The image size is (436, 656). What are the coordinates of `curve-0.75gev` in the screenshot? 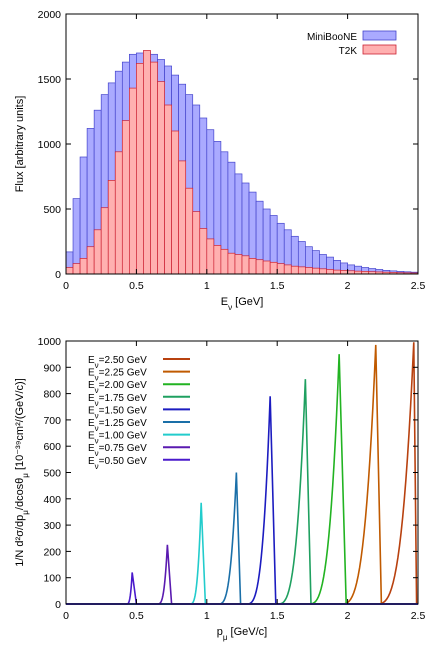 It's located at (242, 574).